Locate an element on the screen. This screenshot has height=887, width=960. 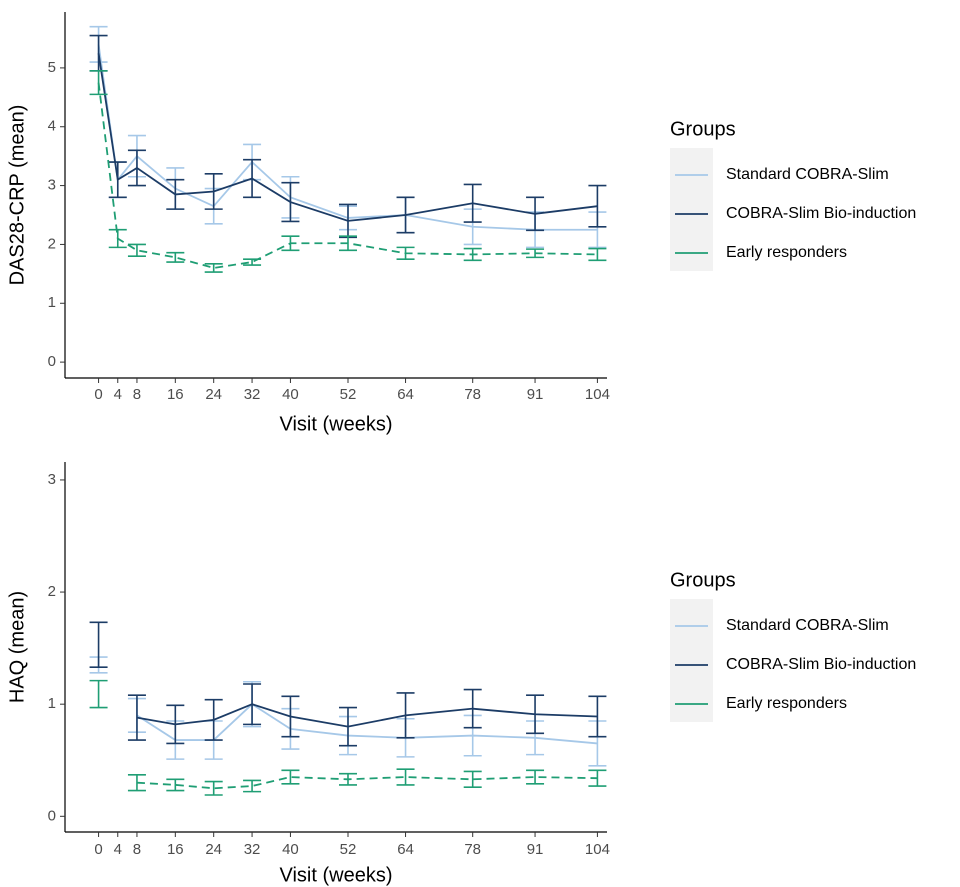
y-axis-title: DAS28-CRP (mean) is located at coordinates (17, 195).